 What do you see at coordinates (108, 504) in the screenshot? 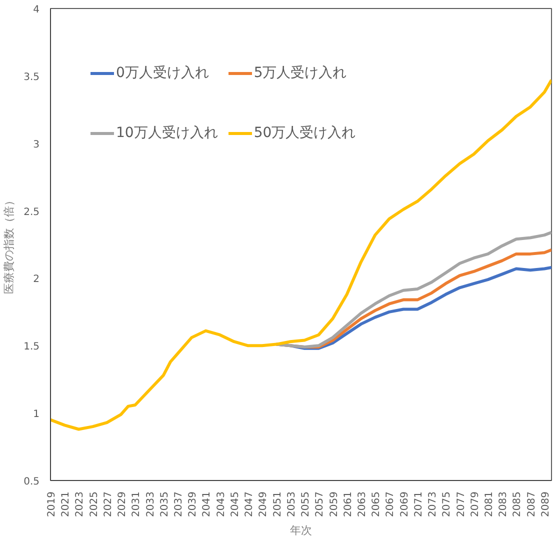
I see `x-tick-label: 2027` at bounding box center [108, 504].